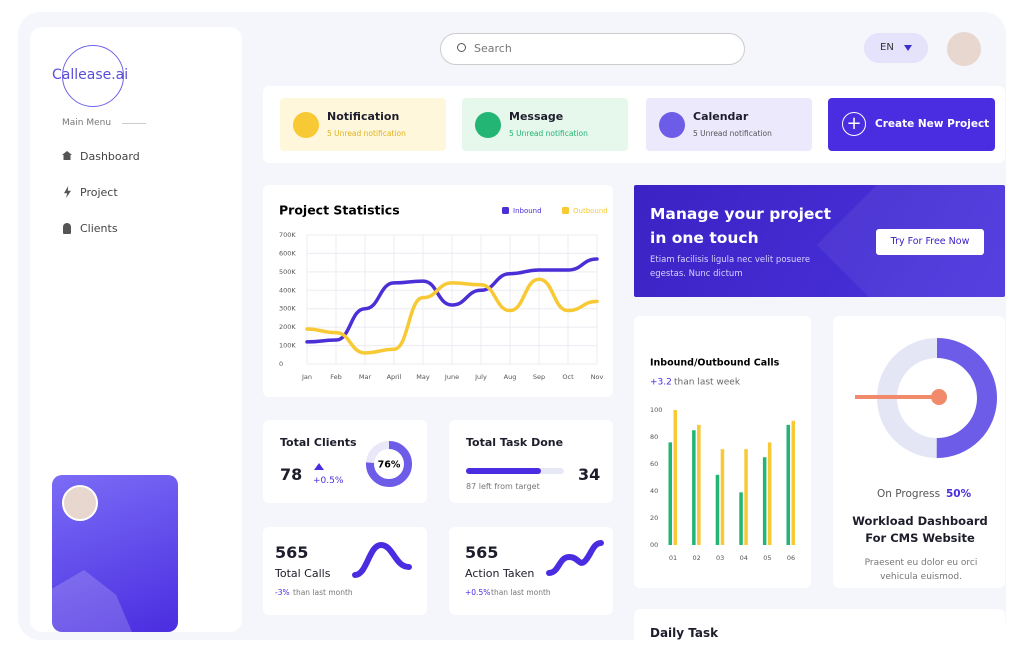 The image size is (1024, 657). Describe the element at coordinates (707, 383) in the screenshot. I see `chart-subtitle: than last week` at that location.